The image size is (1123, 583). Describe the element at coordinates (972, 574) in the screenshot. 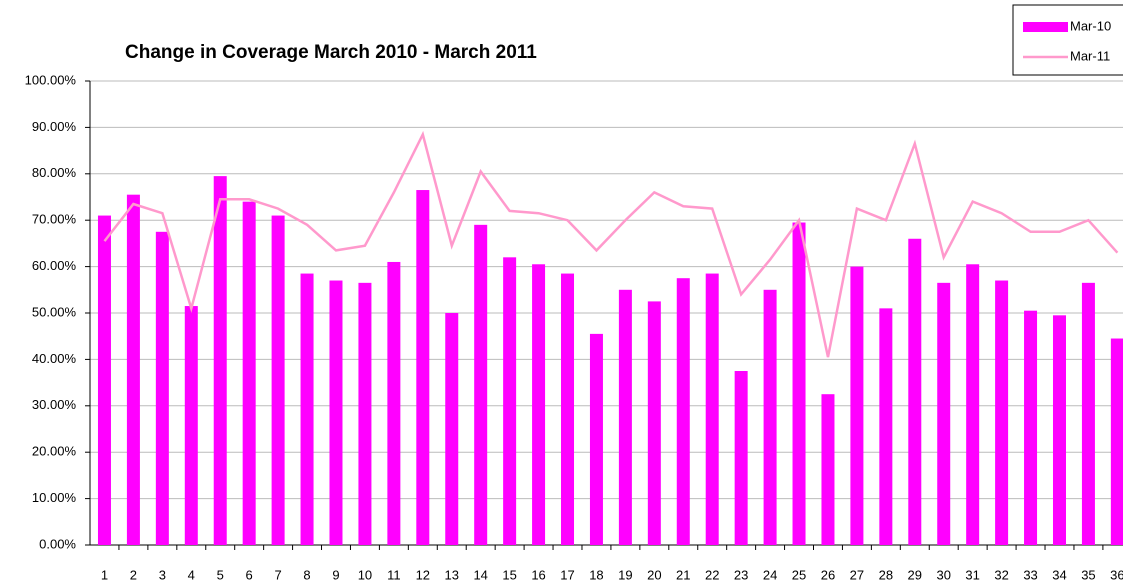

I see `x-tick-label: 31` at that location.